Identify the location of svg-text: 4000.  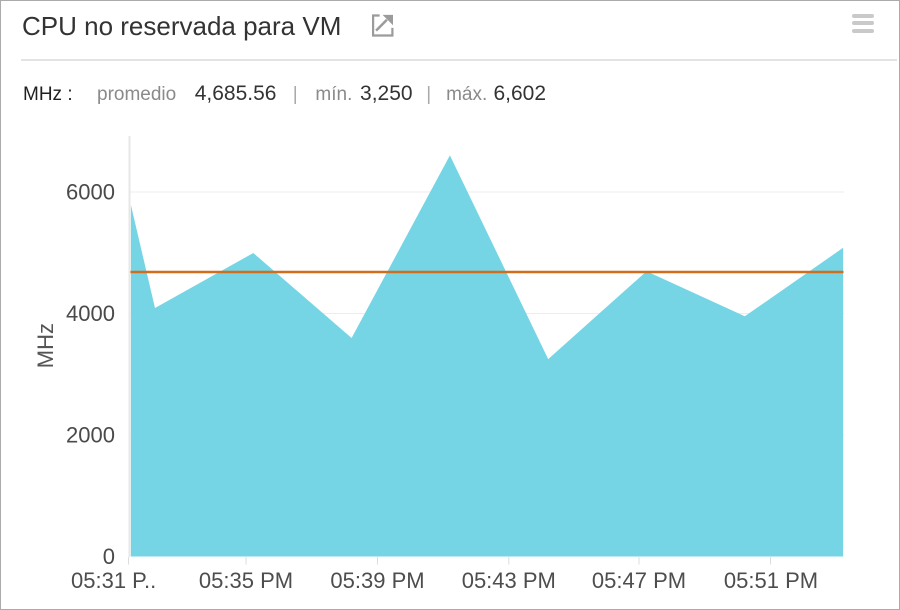
(90, 313).